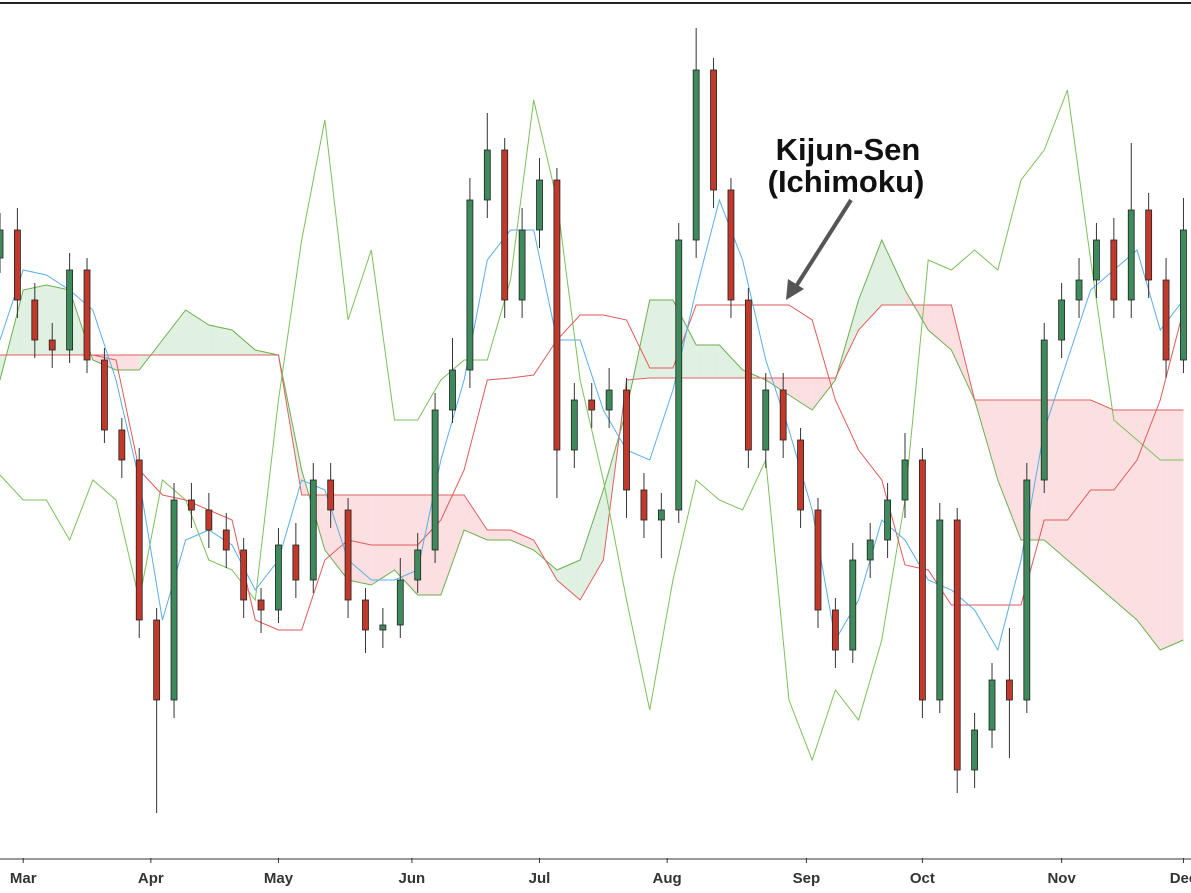  Describe the element at coordinates (151, 878) in the screenshot. I see `x-tick-label: Apr` at that location.